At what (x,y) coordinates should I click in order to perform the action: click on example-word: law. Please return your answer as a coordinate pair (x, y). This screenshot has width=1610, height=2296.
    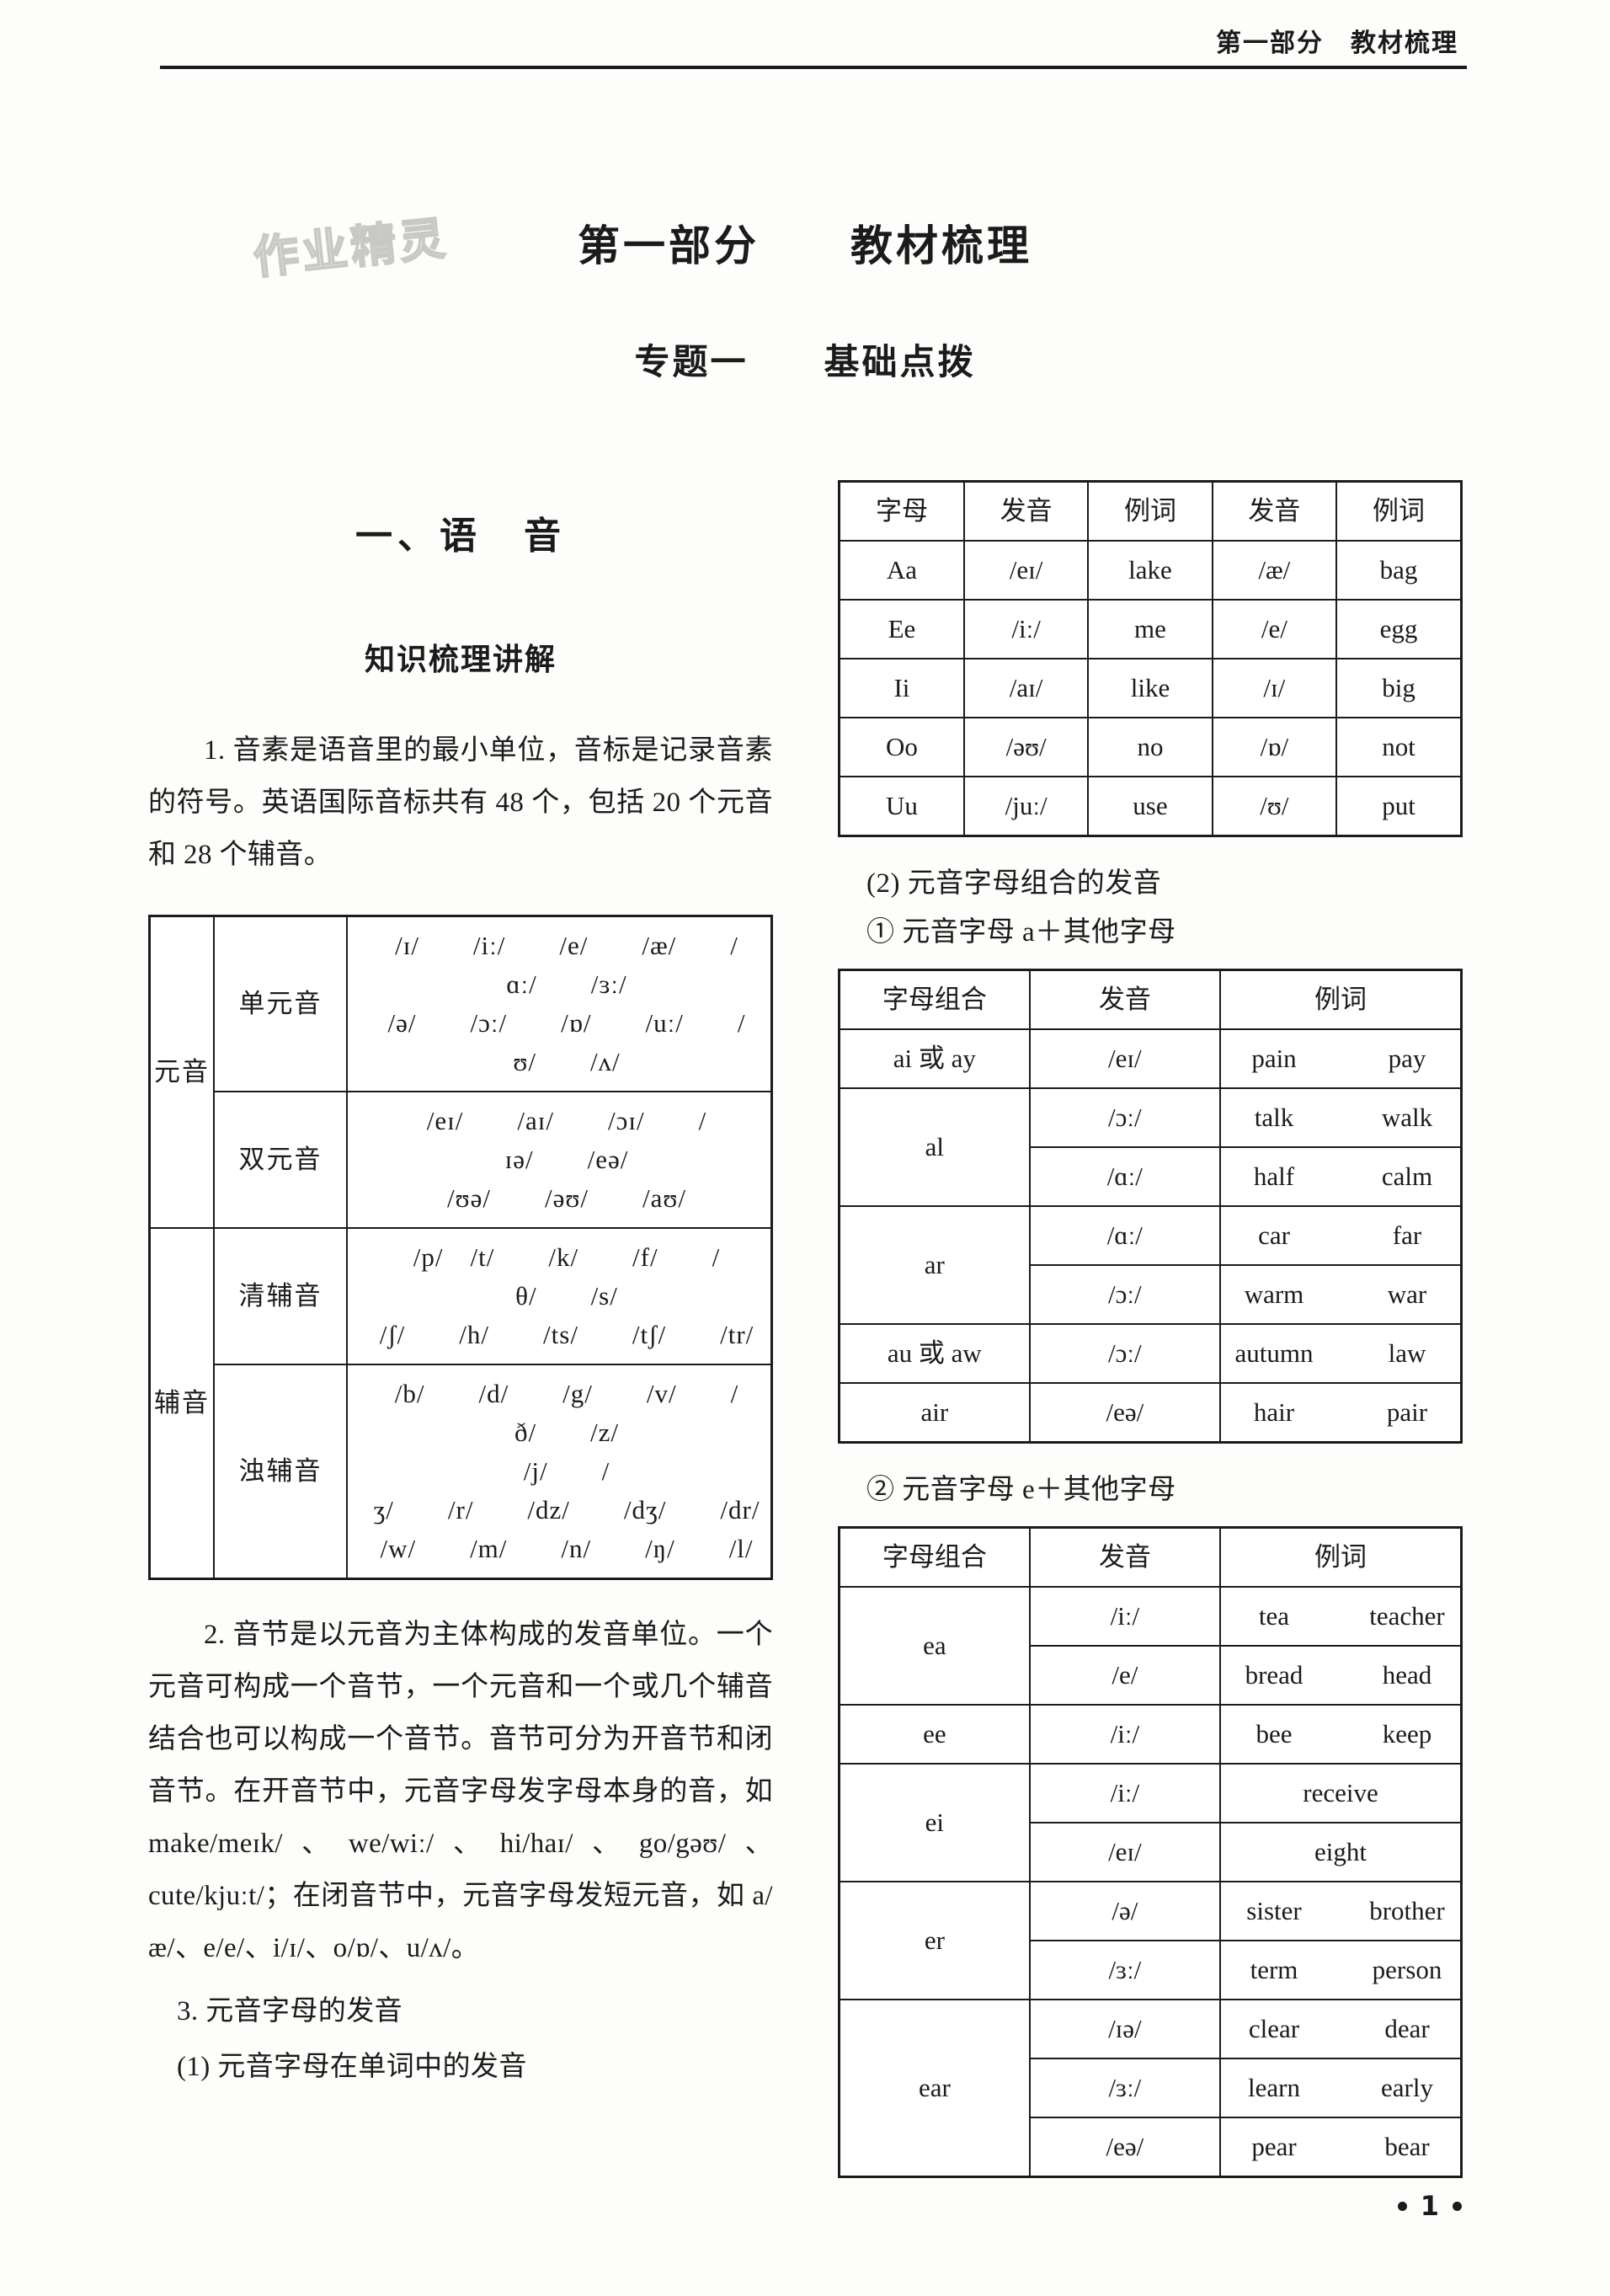
    Looking at the image, I should click on (1407, 1353).